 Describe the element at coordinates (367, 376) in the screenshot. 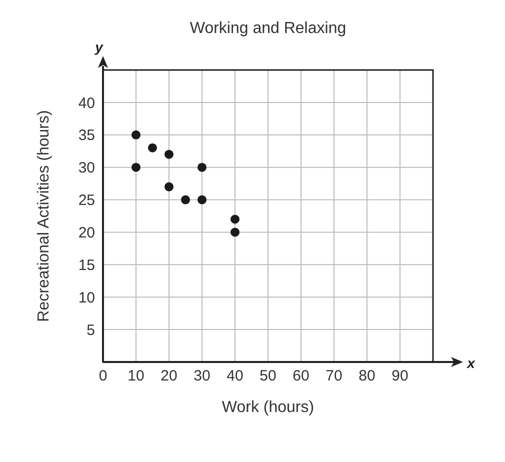

I see `x-tick-label: 80` at that location.